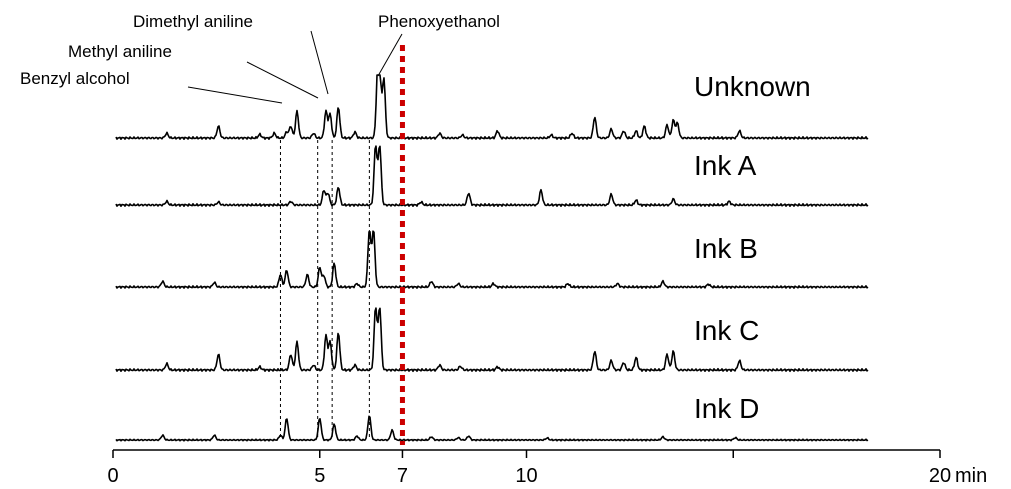 The image size is (1011, 489). Describe the element at coordinates (940, 476) in the screenshot. I see `x-tick-label-20: 20` at that location.